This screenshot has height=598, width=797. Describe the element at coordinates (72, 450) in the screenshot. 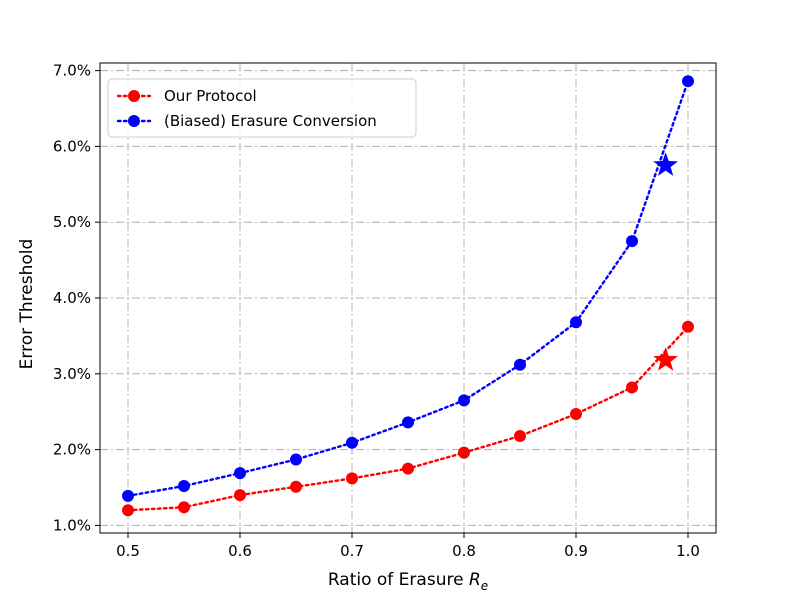

I see `y-tick-label: 2.0%` at that location.